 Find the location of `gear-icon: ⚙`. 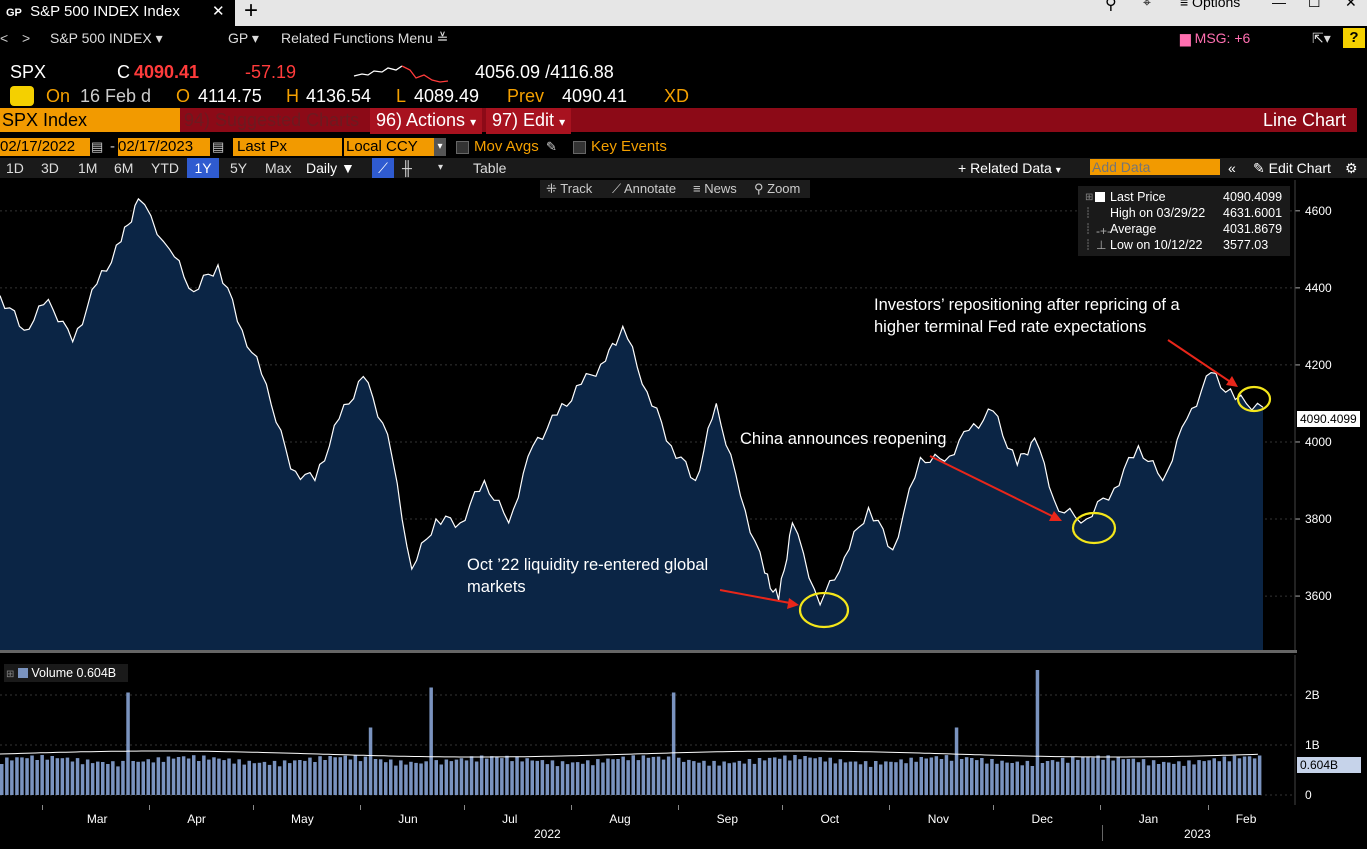

gear-icon: ⚙ is located at coordinates (1351, 168).